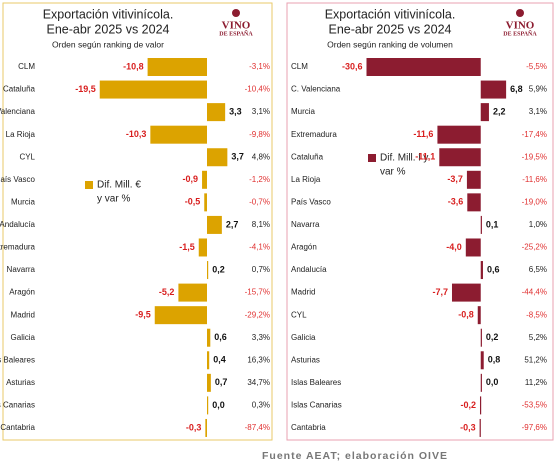  Describe the element at coordinates (455, 179) in the screenshot. I see `value-label: -3,7` at that location.